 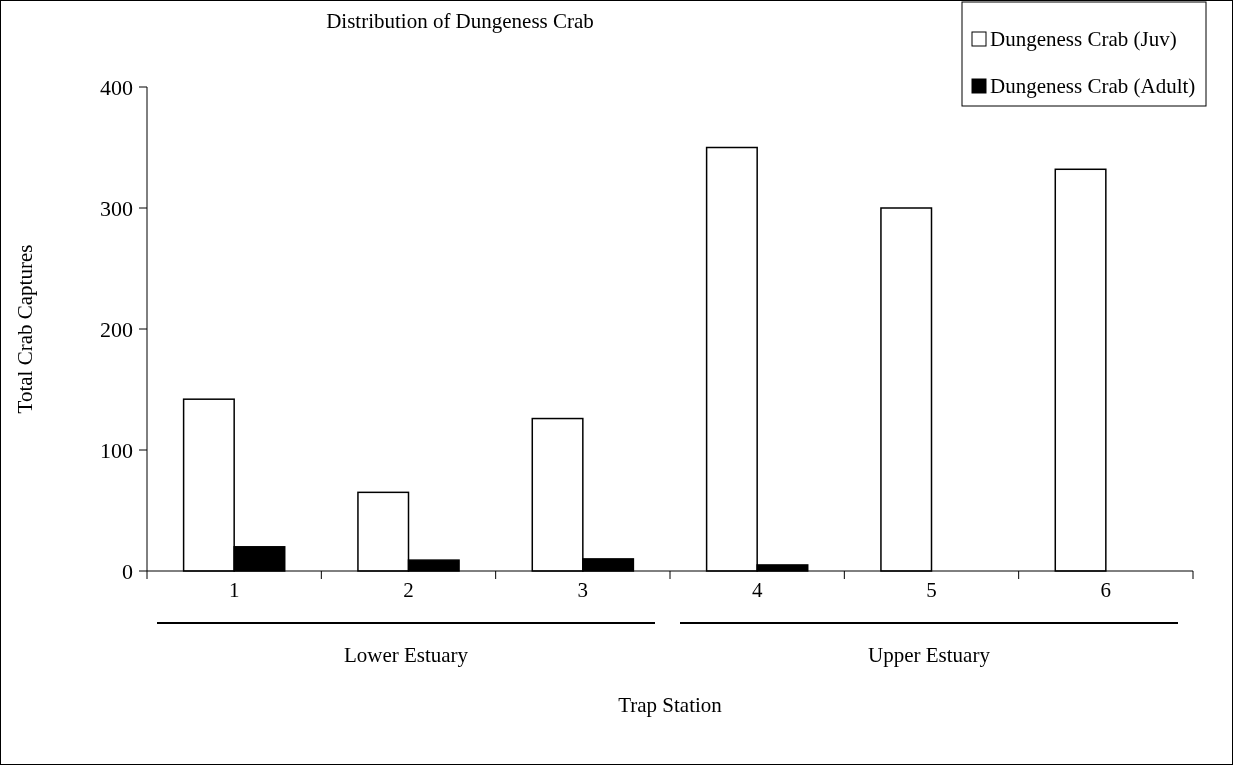 What do you see at coordinates (116, 208) in the screenshot?
I see `y-tick-label: 300` at bounding box center [116, 208].